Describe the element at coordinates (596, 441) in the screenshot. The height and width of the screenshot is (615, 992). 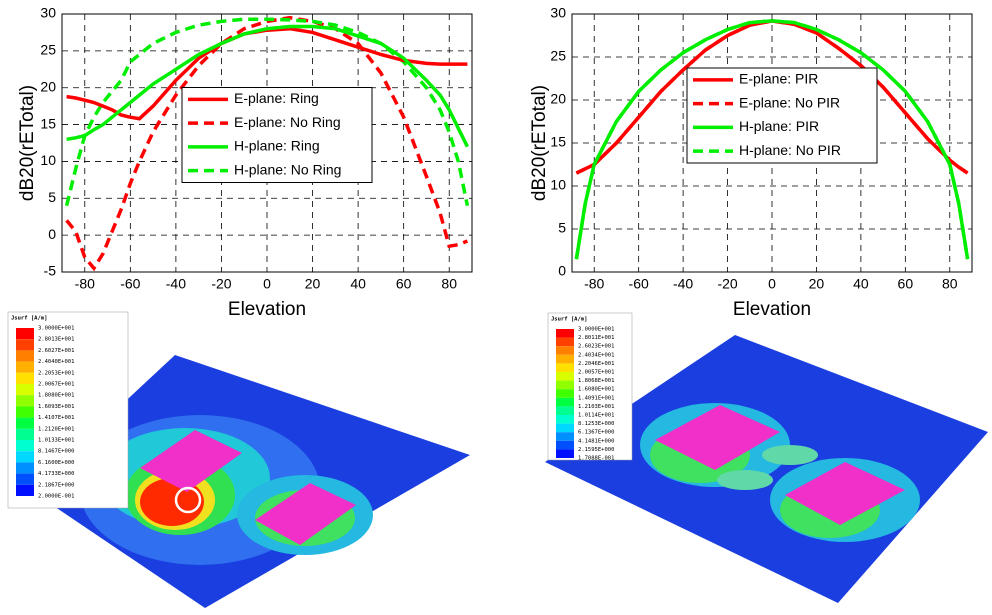
I see `color-level: 4.1481E+000` at that location.